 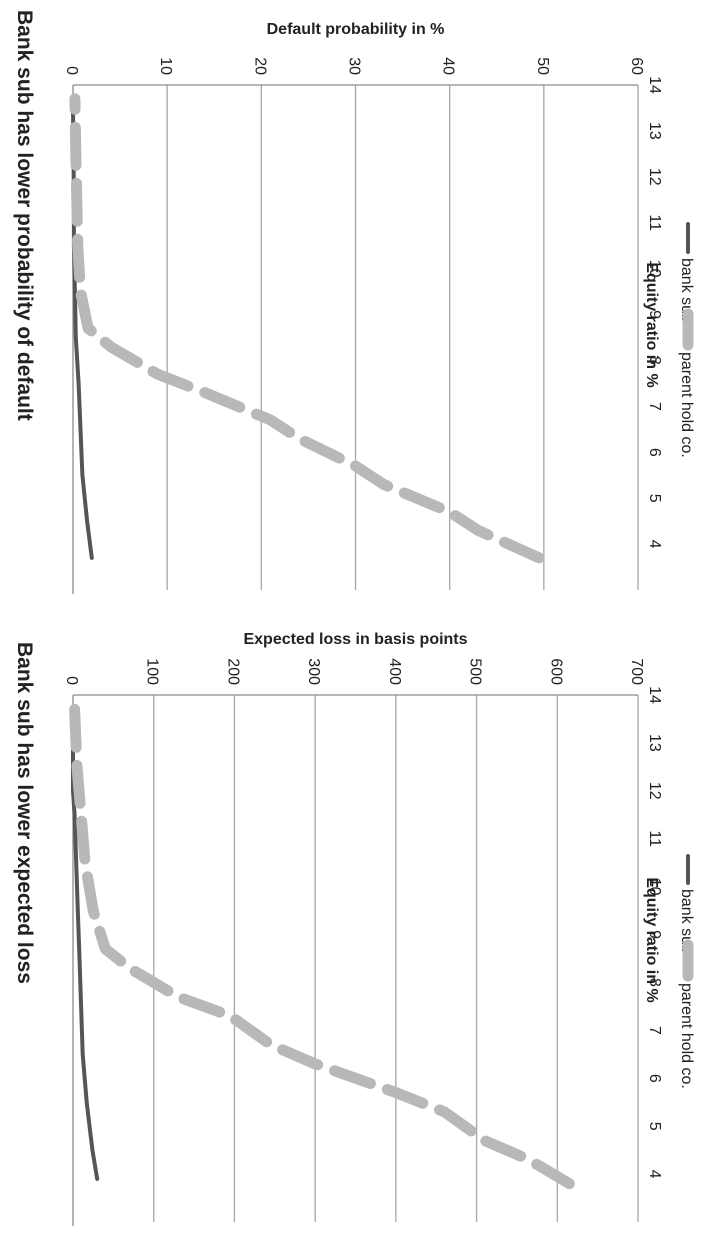 I want to click on y-tick-label: 50, so click(x=542, y=66).